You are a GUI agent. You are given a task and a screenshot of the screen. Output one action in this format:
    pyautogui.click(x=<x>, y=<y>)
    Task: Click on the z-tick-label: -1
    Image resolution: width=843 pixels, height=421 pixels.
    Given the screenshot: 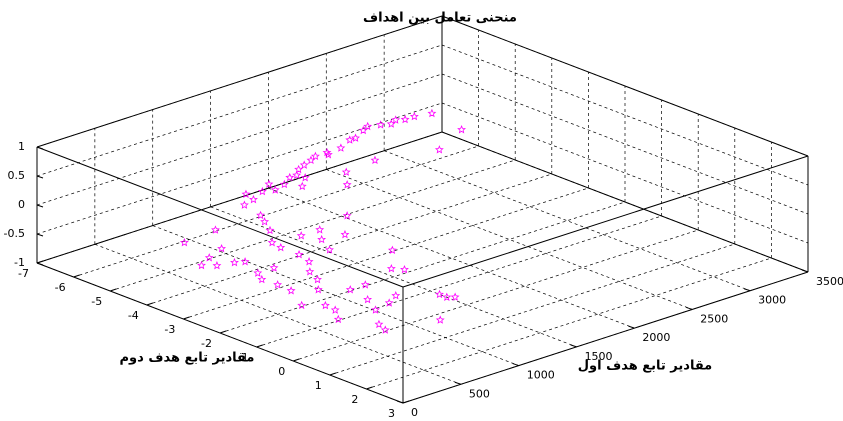 What is the action you would take?
    pyautogui.click(x=19, y=262)
    